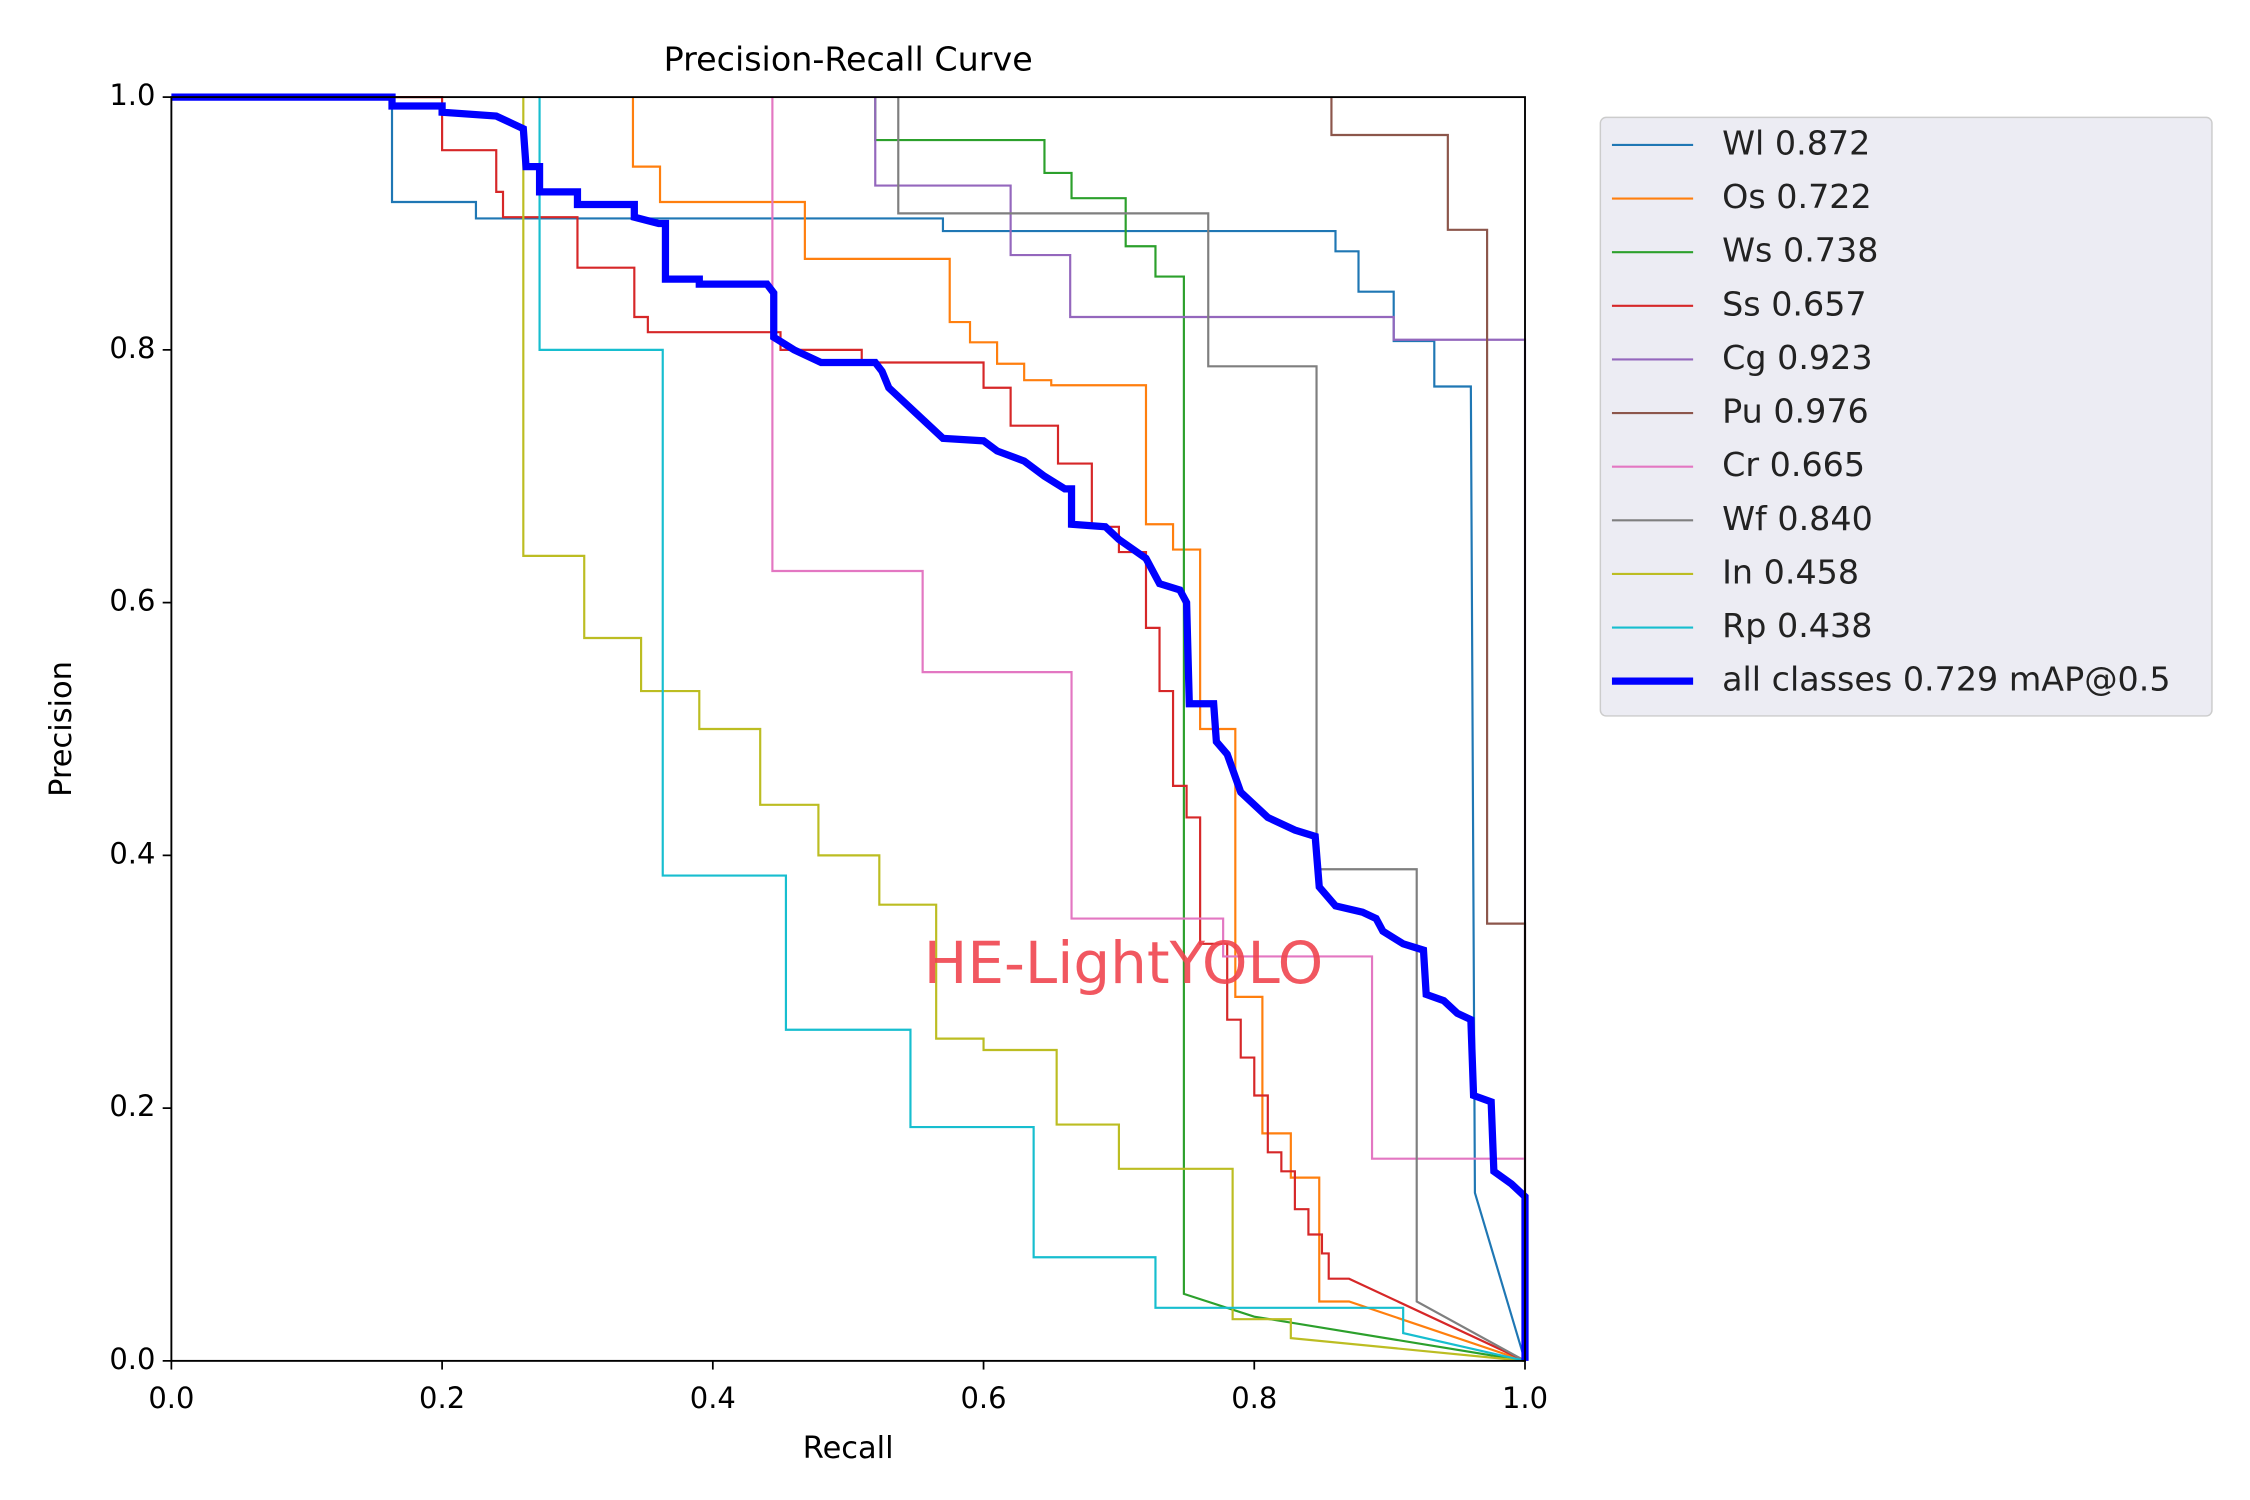  What do you see at coordinates (1124, 963) in the screenshot?
I see `watermark: HE-LightYOLO` at bounding box center [1124, 963].